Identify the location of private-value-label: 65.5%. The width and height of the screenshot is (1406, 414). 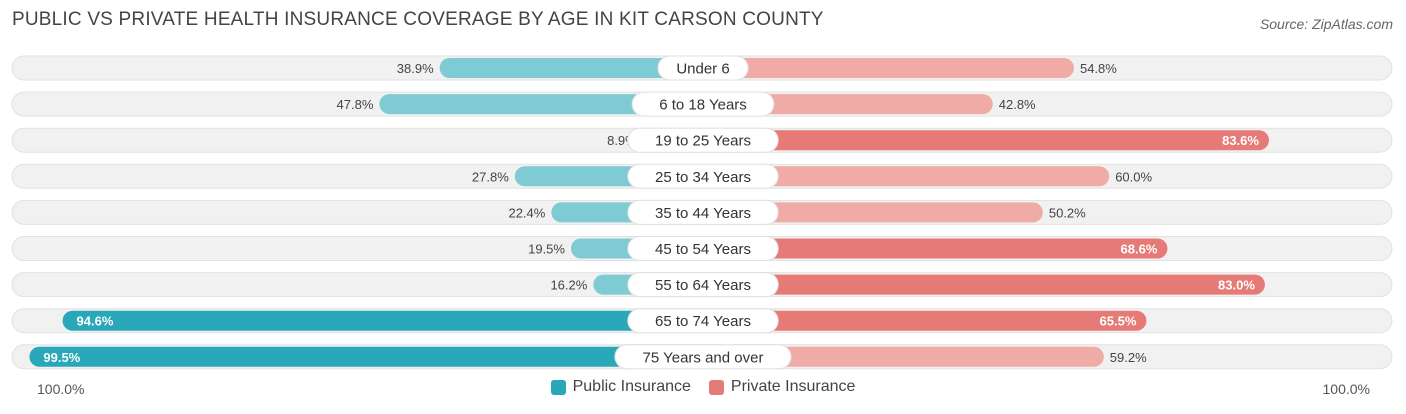
(1118, 321).